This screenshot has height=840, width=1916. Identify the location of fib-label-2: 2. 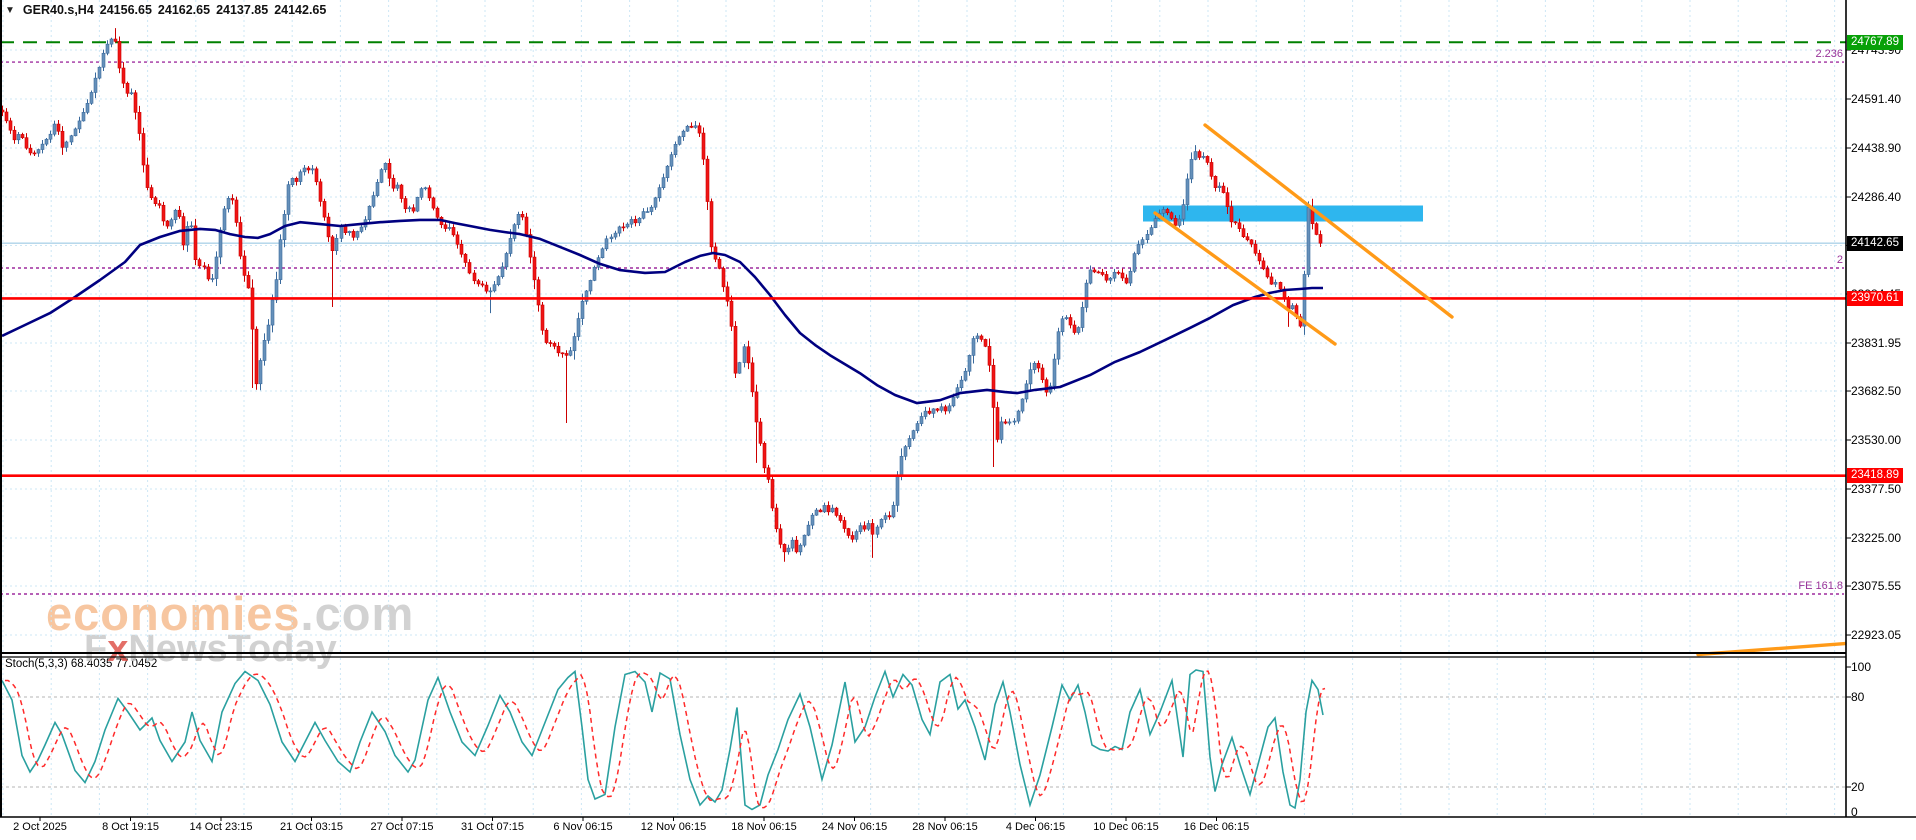
(1839, 259).